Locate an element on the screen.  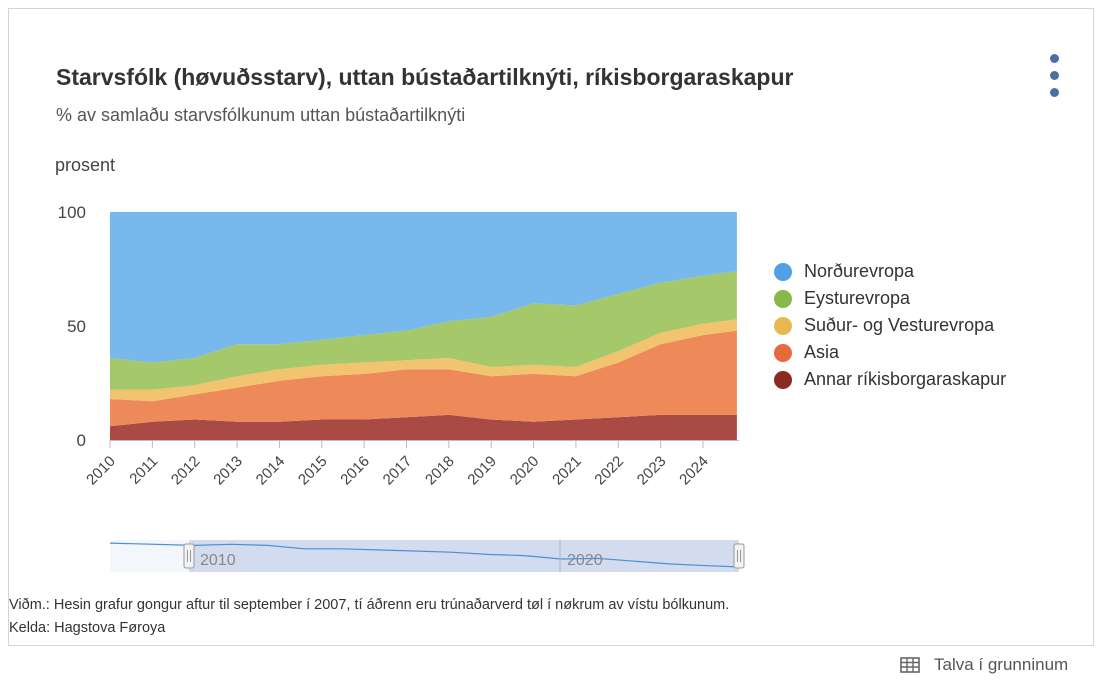
x-tick-label: 2016 is located at coordinates (355, 471).